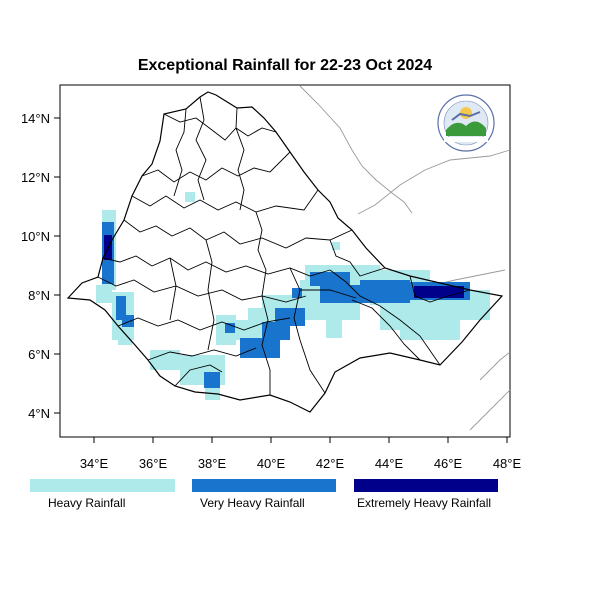  What do you see at coordinates (35, 266) in the screenshot?
I see `y-axis-tick-labels: 4°N 6°N 8°N 10°N 12°N 14°N` at bounding box center [35, 266].